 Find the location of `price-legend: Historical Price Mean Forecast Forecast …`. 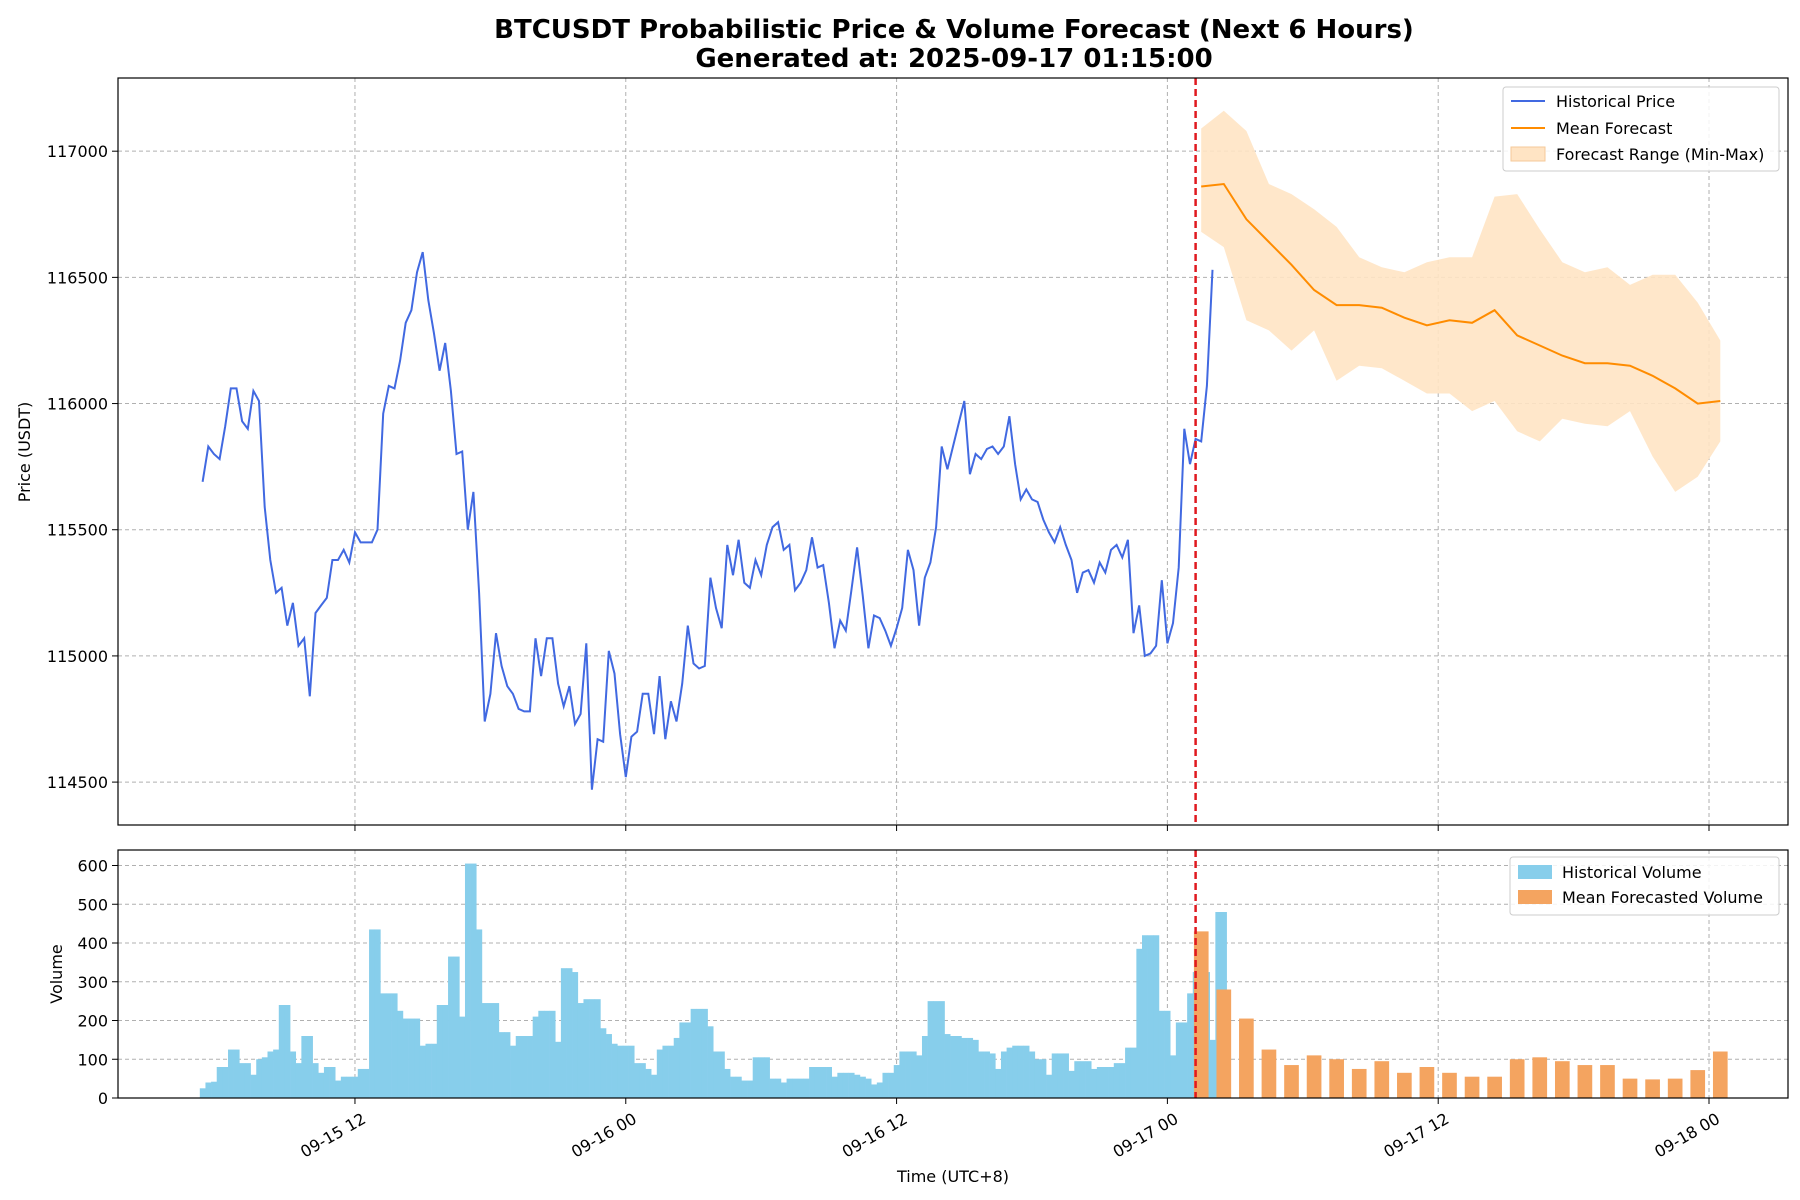

price-legend: Historical Price Mean Forecast Forecast … is located at coordinates (1641, 129).